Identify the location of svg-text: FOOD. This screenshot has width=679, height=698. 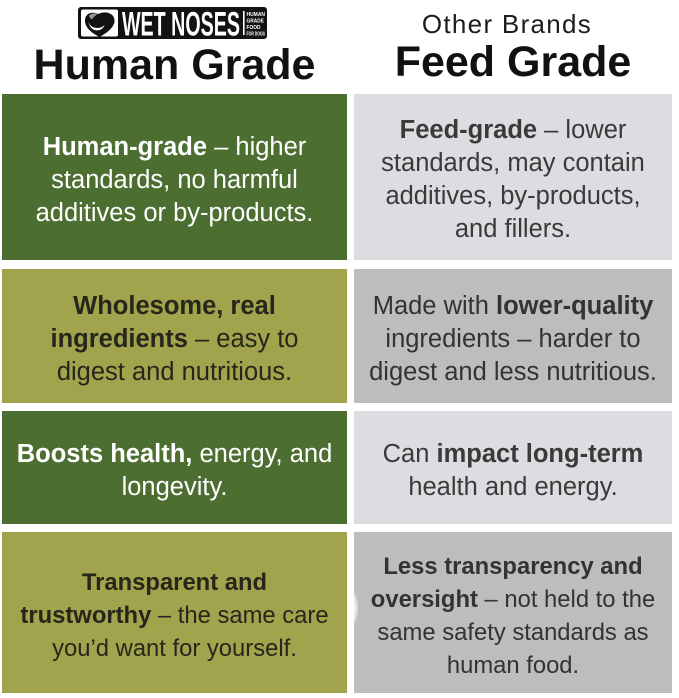
(254, 28).